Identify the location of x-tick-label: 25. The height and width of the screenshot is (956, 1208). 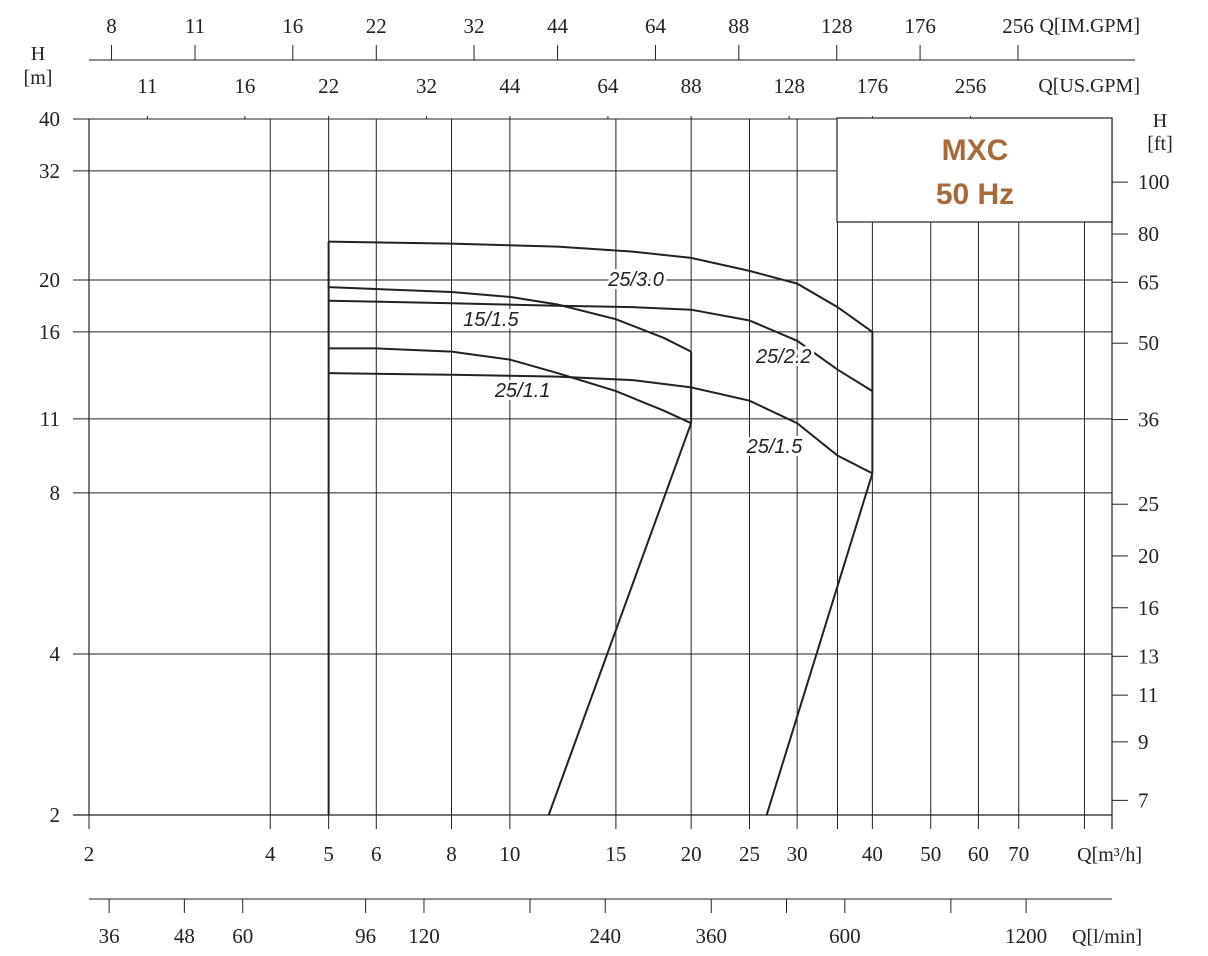
(749, 854).